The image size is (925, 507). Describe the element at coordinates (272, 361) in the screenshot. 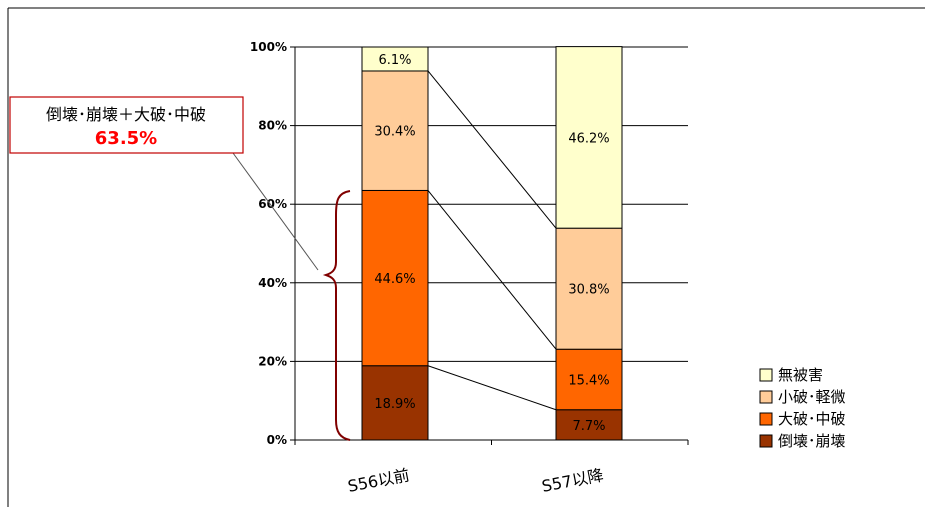

I see `y-tick-label: 20%` at that location.